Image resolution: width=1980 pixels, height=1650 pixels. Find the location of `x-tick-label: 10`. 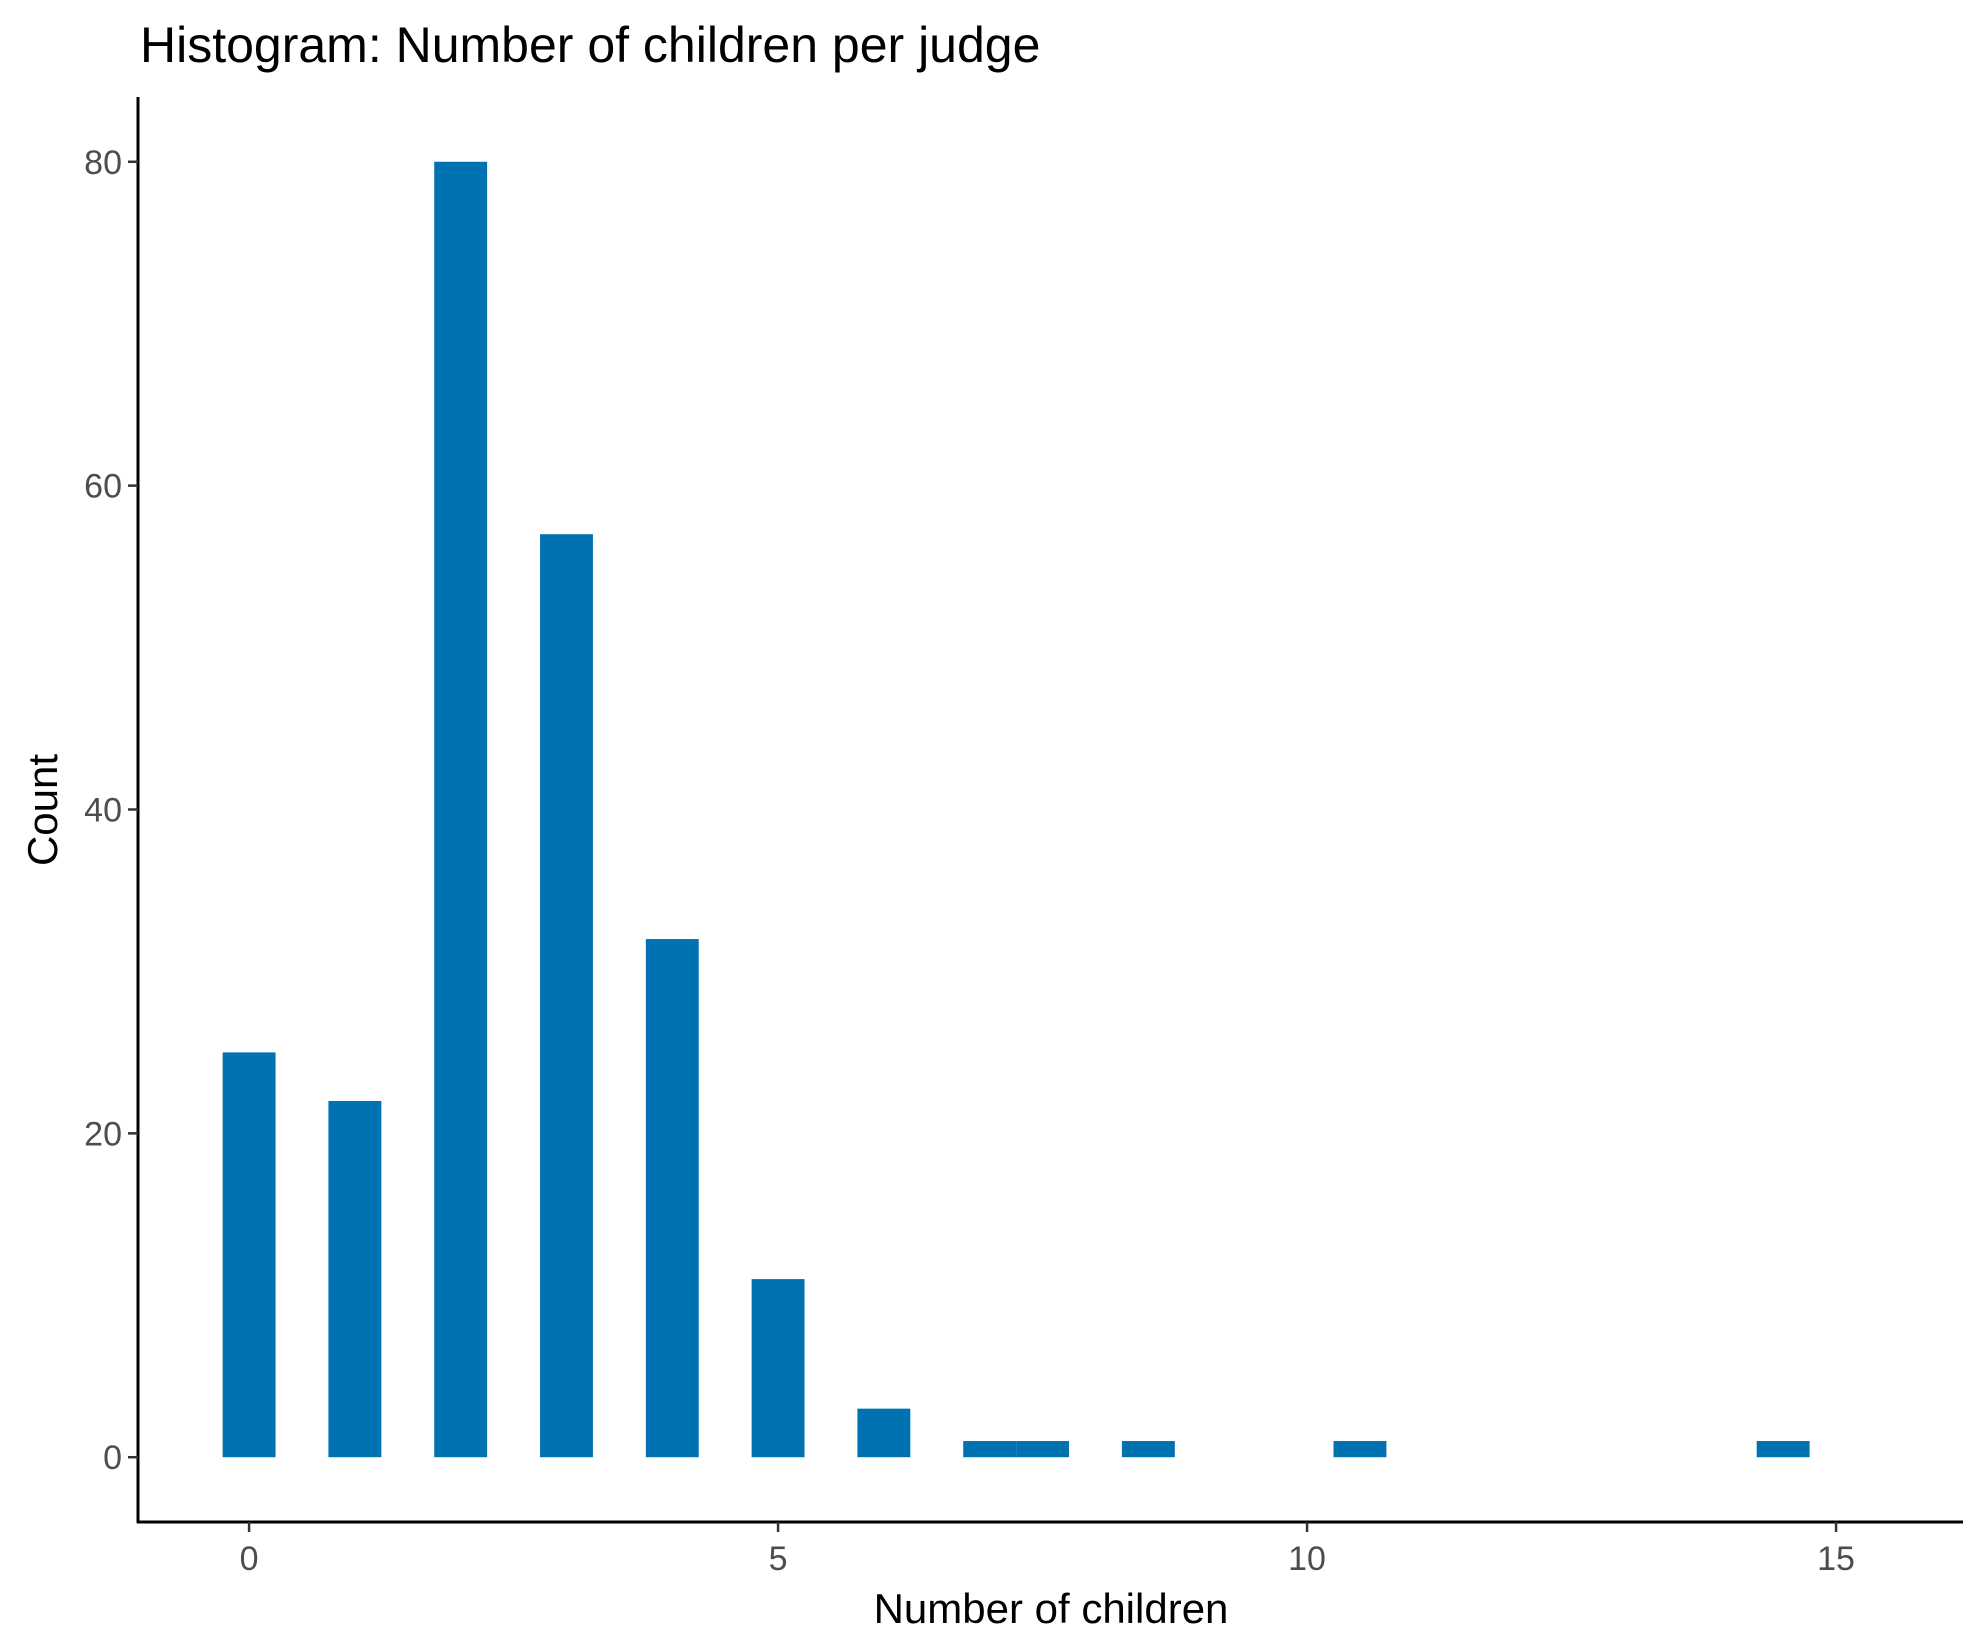

x-tick-label: 10 is located at coordinates (1307, 1559).